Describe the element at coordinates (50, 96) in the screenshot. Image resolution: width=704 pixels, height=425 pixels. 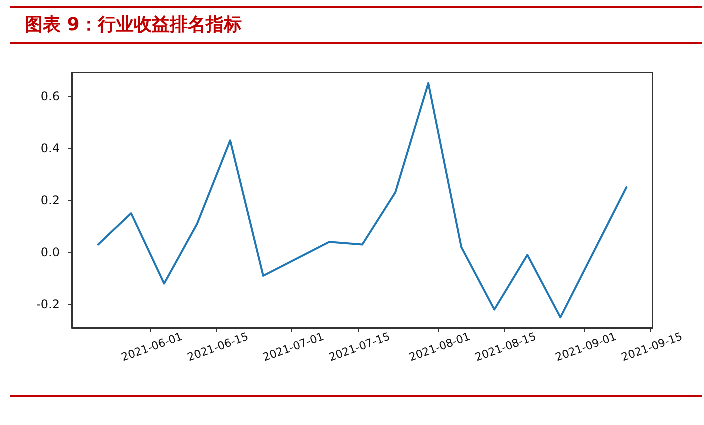
I see `y-tick-label: 0.6` at that location.